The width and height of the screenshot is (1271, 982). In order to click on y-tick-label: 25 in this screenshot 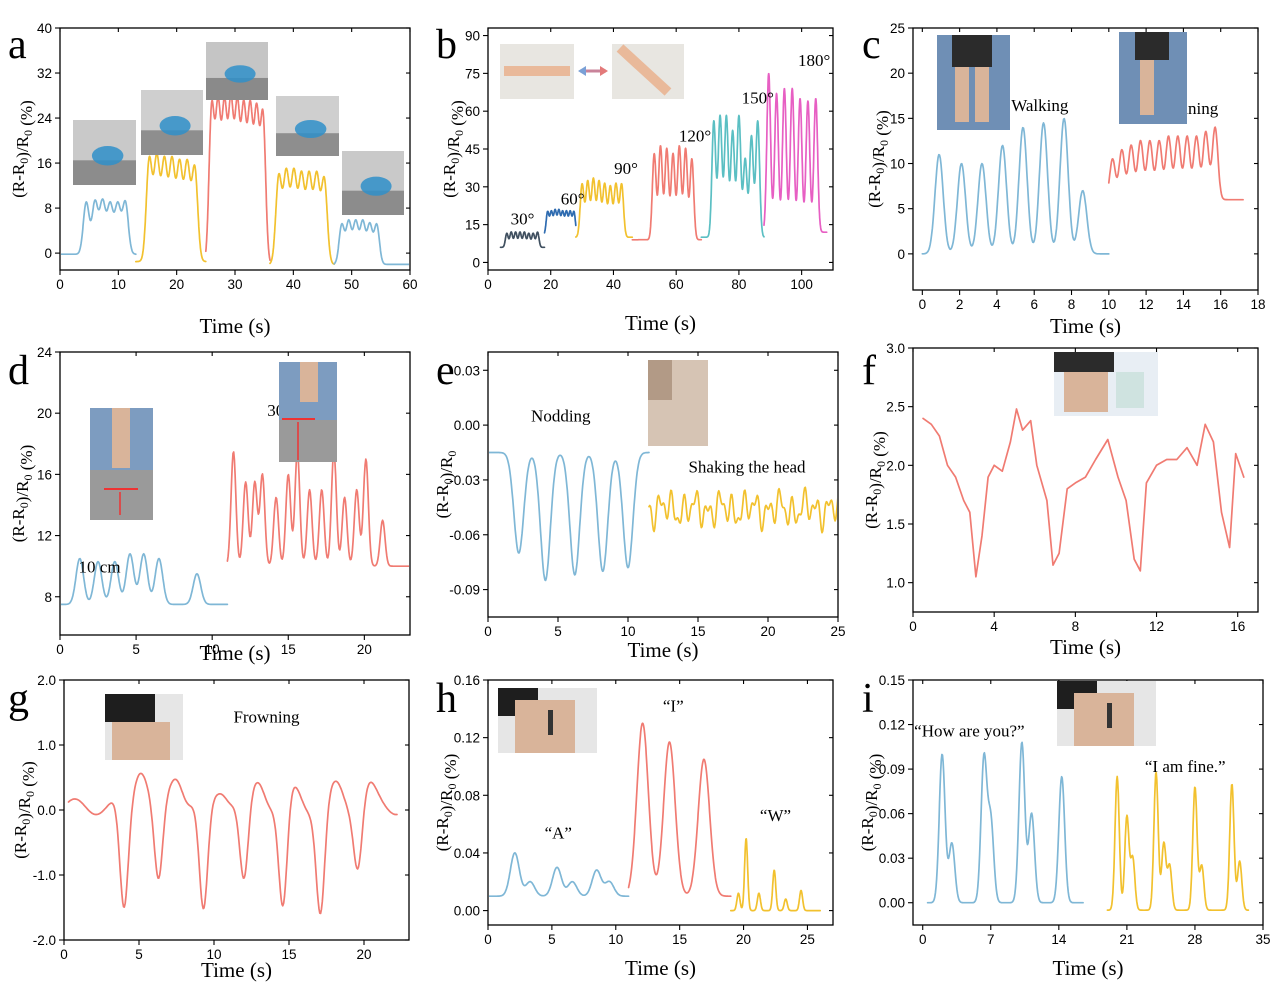, I will do `click(897, 28)`.